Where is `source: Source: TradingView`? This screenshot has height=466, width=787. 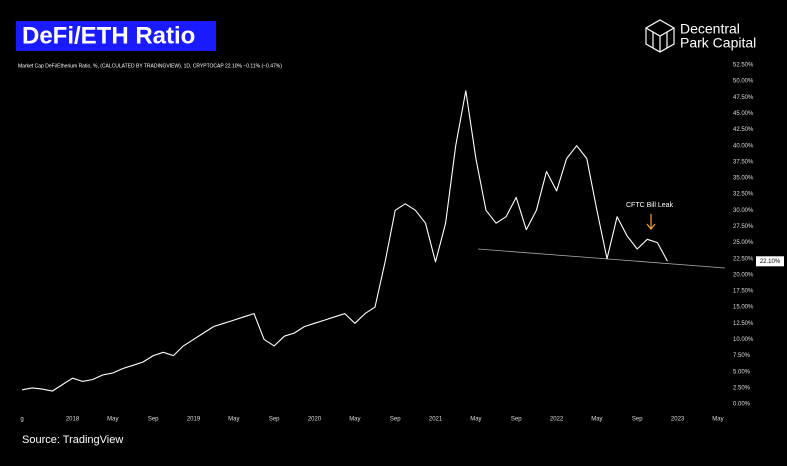
source: Source: TradingView is located at coordinates (72, 440).